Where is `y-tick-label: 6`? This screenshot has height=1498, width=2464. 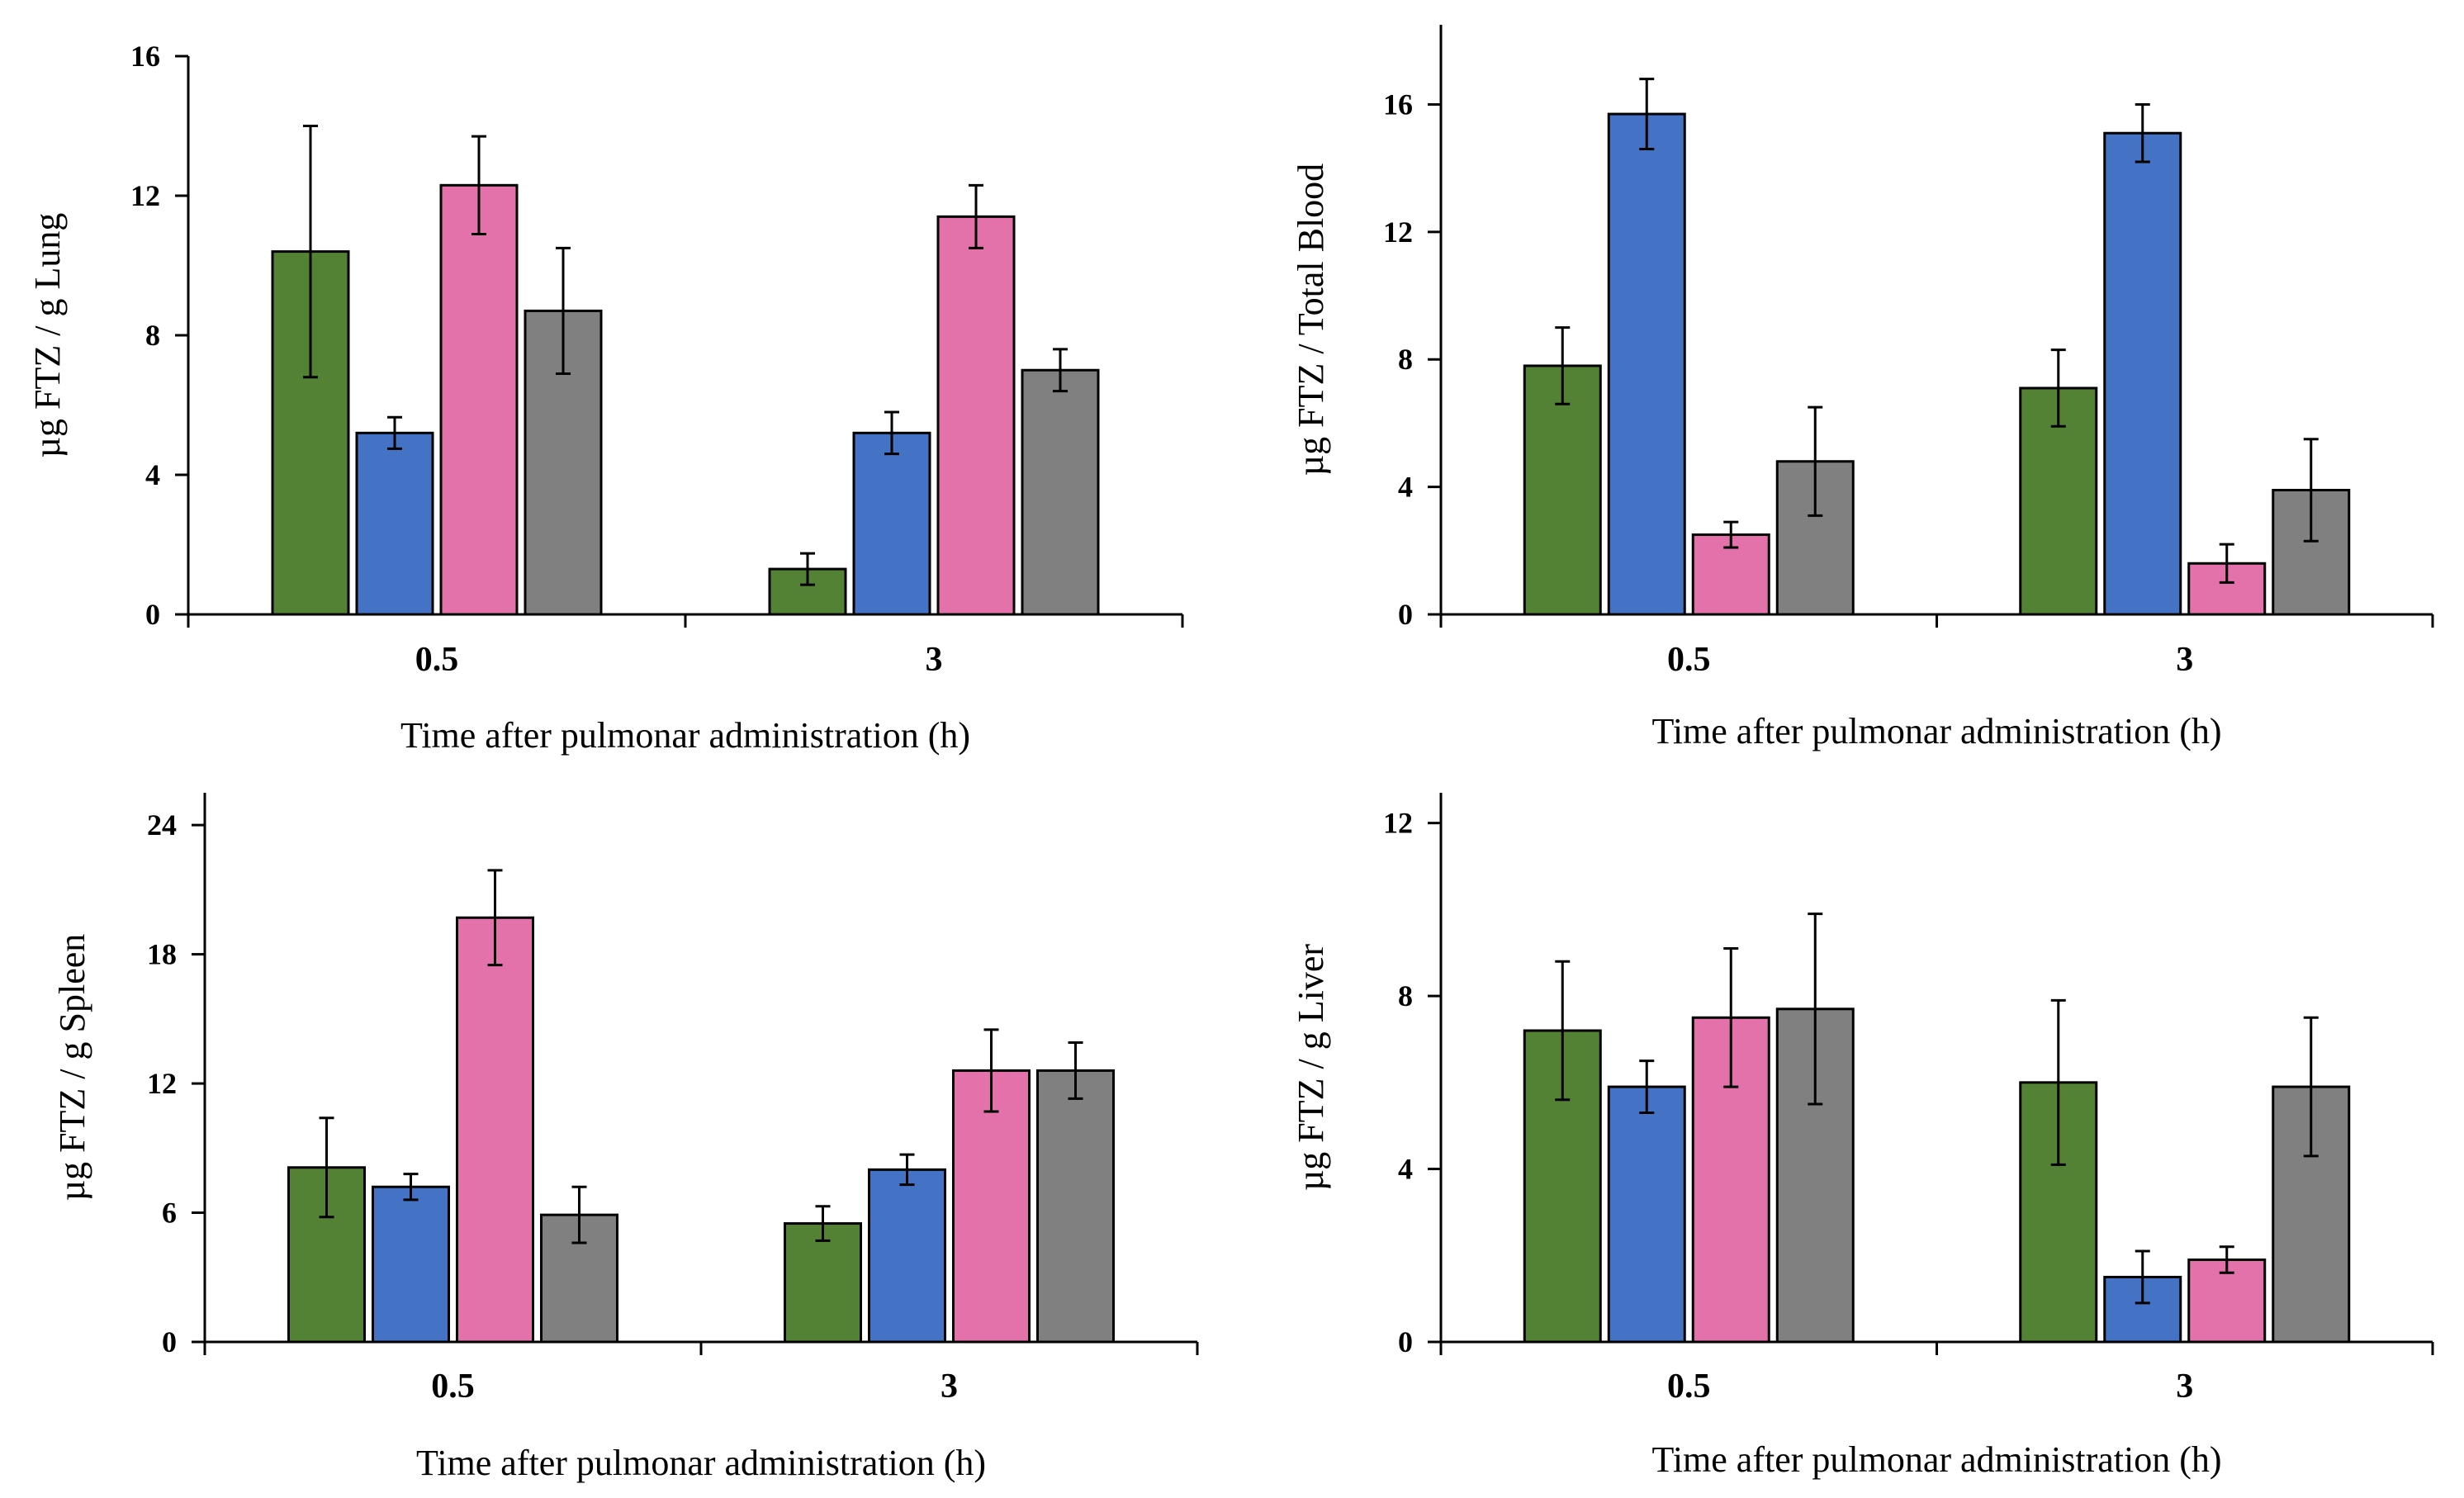
y-tick-label: 6 is located at coordinates (169, 1213).